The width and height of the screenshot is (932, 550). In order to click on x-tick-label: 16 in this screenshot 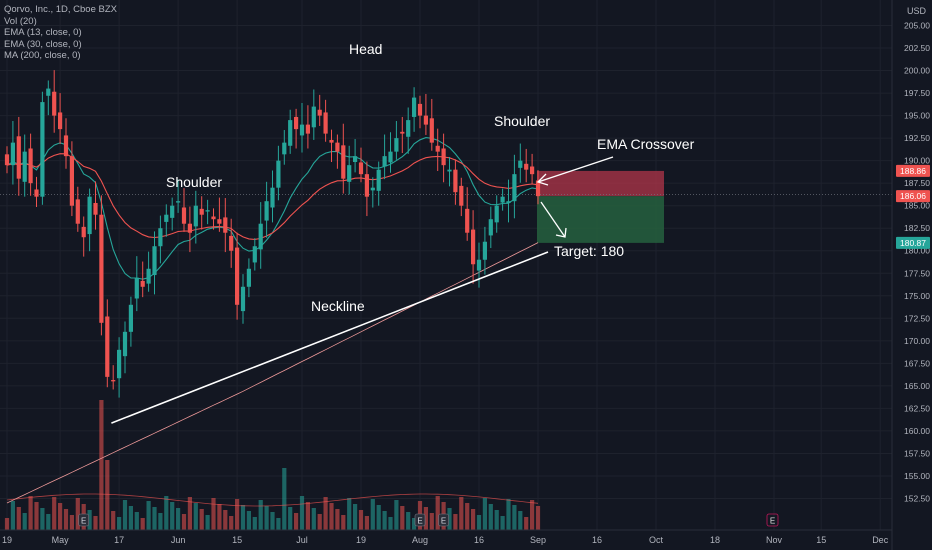, I will do `click(479, 540)`.